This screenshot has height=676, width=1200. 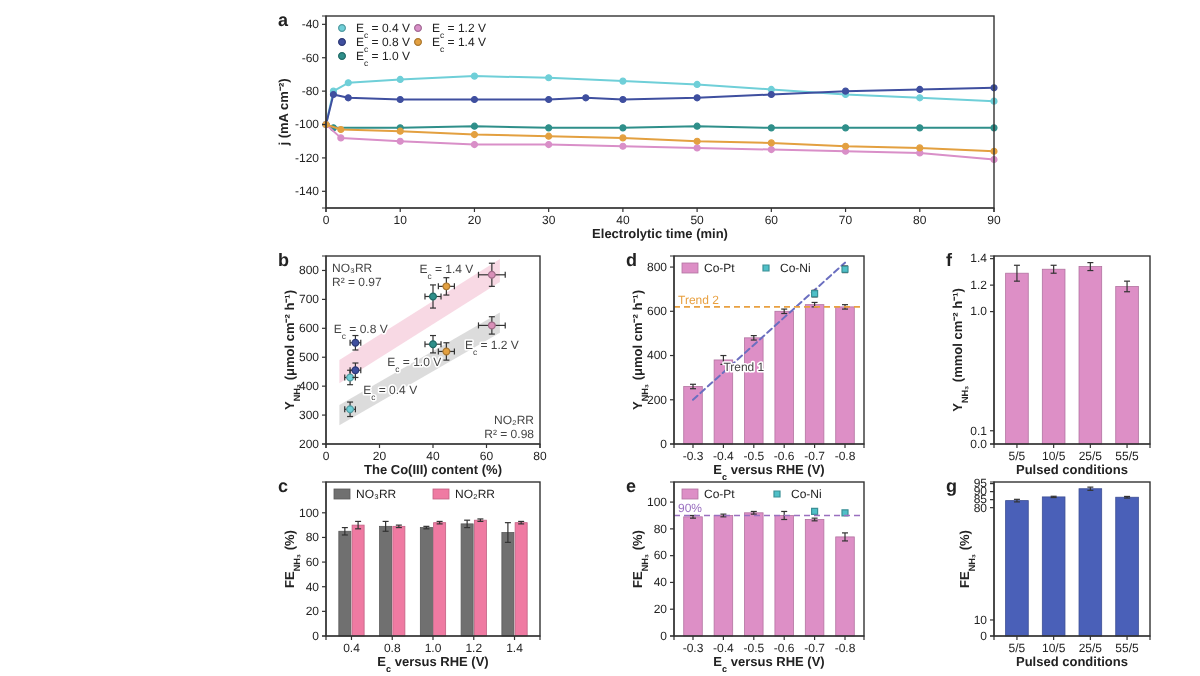 What do you see at coordinates (631, 486) in the screenshot?
I see `chart-title: e` at bounding box center [631, 486].